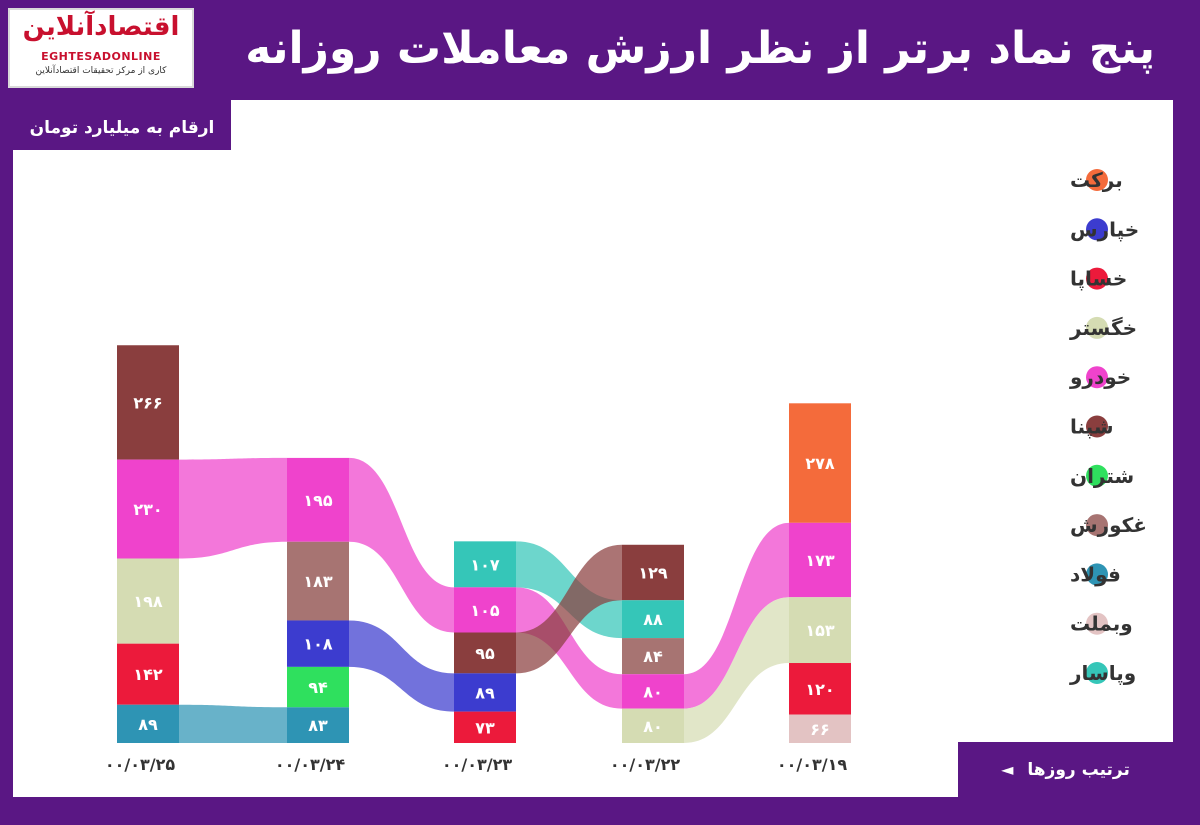 Image resolution: width=1200 pixels, height=825 pixels. Describe the element at coordinates (477, 764) in the screenshot. I see `x-tick-label: ۰۰/۰۳/۲۳` at that location.